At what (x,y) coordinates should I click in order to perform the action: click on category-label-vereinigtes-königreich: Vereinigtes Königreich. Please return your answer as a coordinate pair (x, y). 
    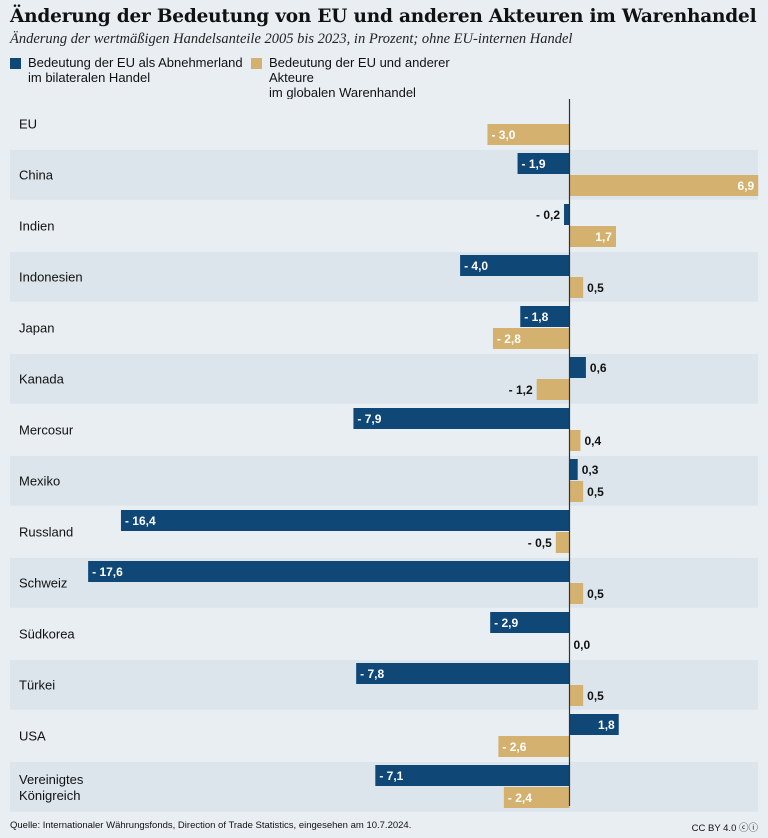
    Looking at the image, I should click on (51, 787).